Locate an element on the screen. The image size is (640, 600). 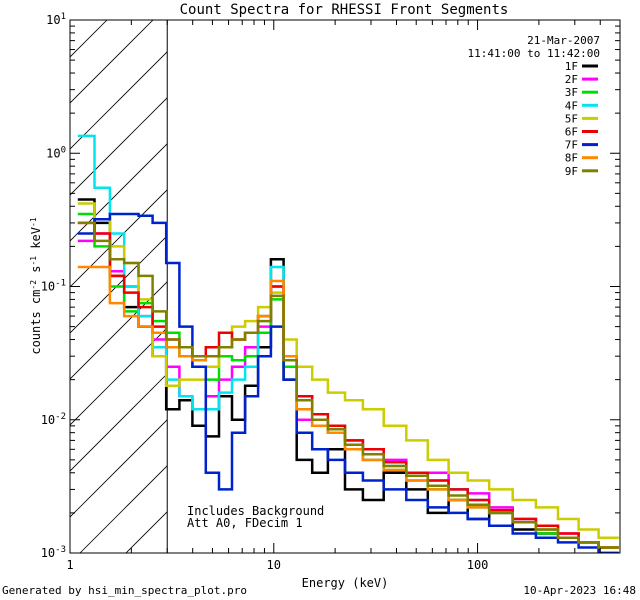
y-tick-label: 10-3 is located at coordinates (53, 552).